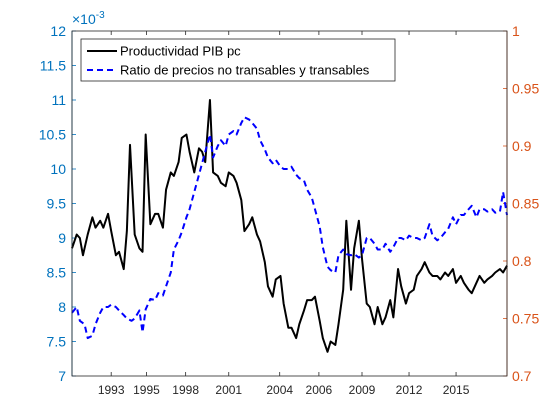 This screenshot has height=420, width=560. Describe the element at coordinates (319, 390) in the screenshot. I see `x-tick-label: 2006` at that location.